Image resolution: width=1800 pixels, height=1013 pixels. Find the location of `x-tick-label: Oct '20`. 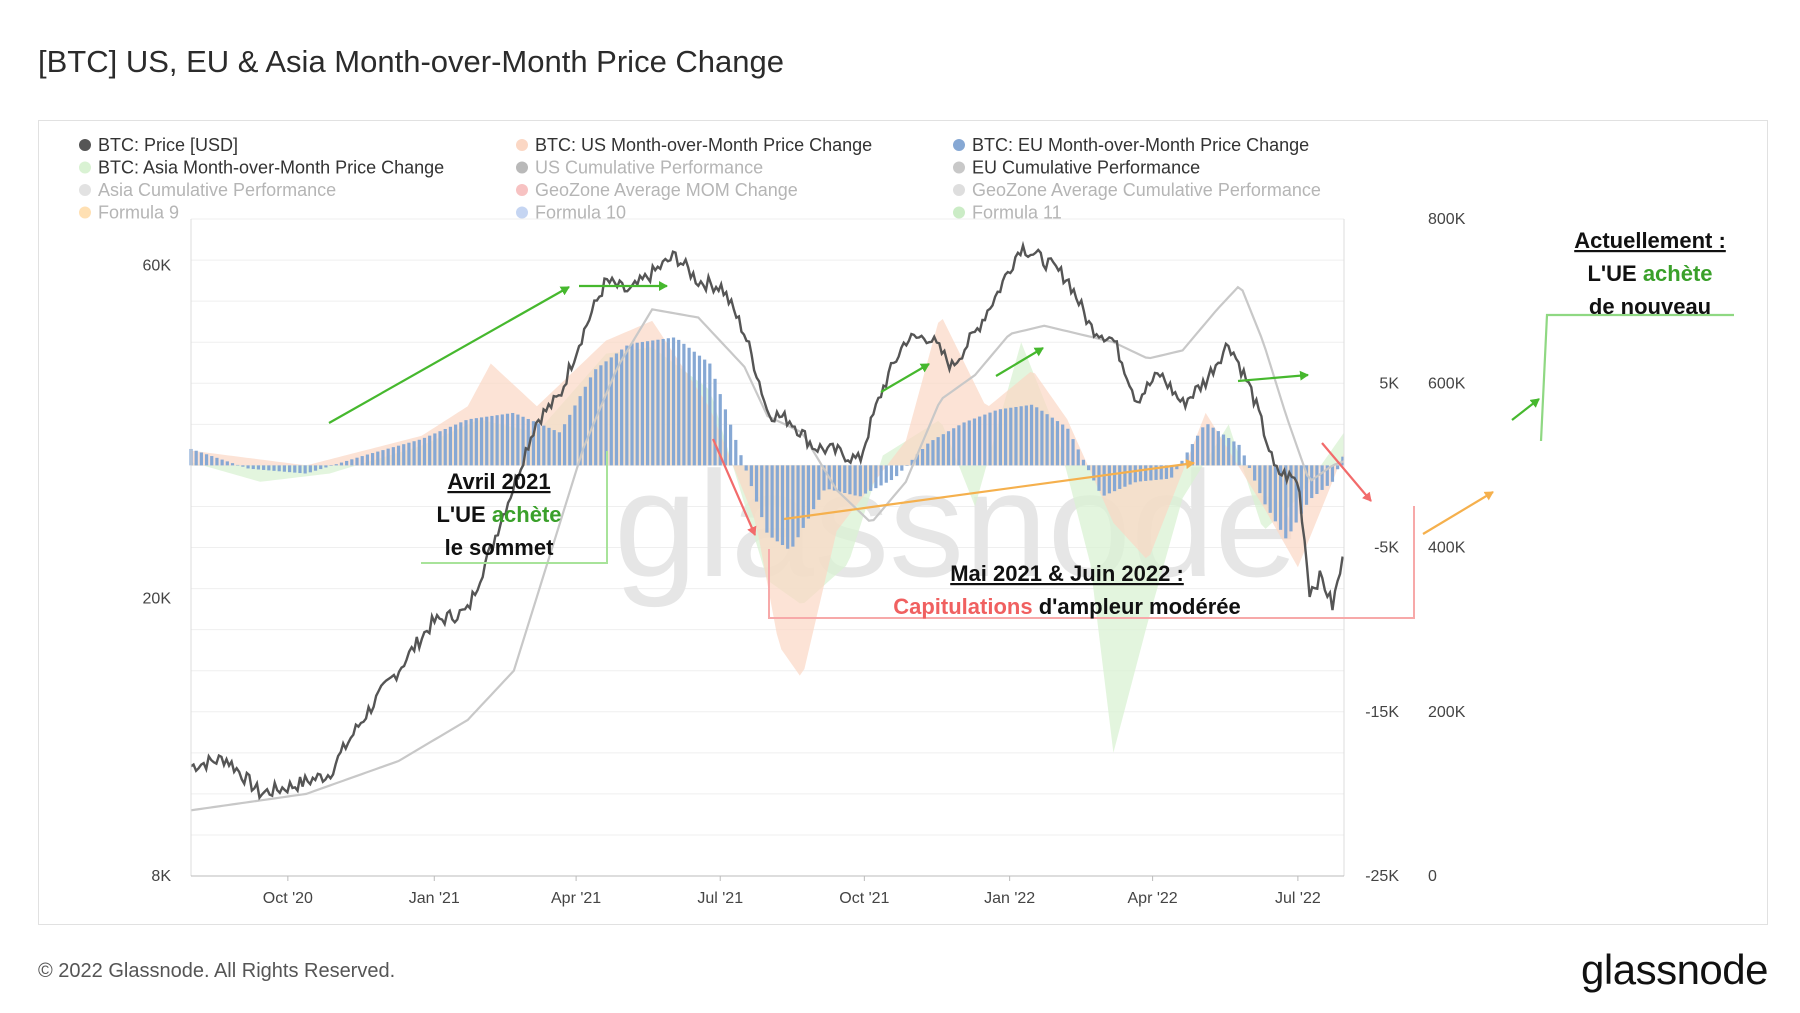

x-tick-label: Oct '20 is located at coordinates (288, 898).